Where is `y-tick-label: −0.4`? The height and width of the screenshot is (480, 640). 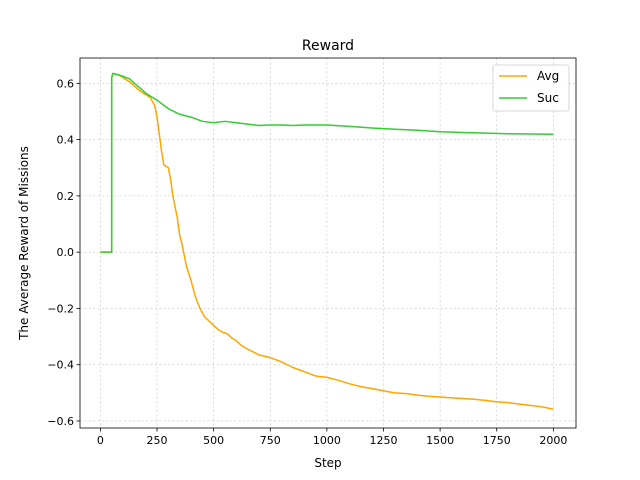
y-tick-label: −0.4 is located at coordinates (60, 365).